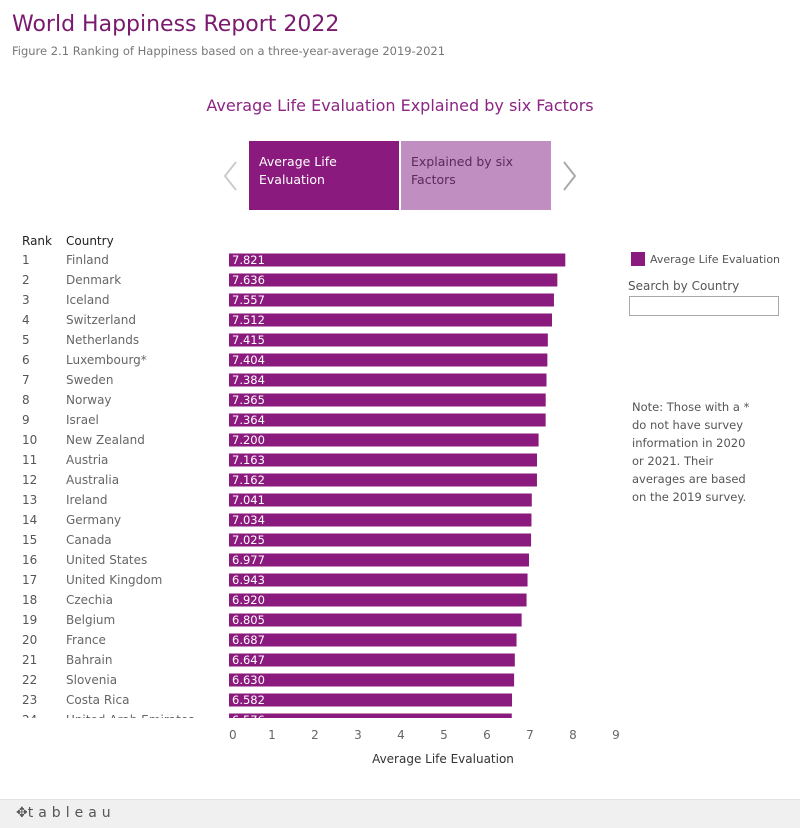 This screenshot has height=828, width=800. I want to click on search-label: Search by Country, so click(684, 286).